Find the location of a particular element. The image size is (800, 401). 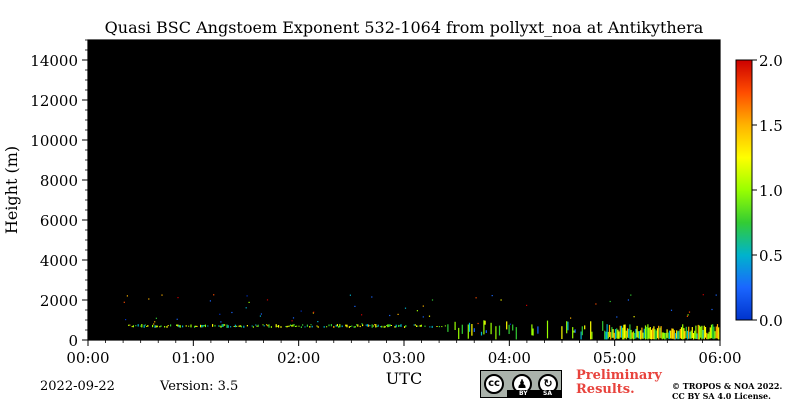

y-axis-label: Height (m) is located at coordinates (11, 190).